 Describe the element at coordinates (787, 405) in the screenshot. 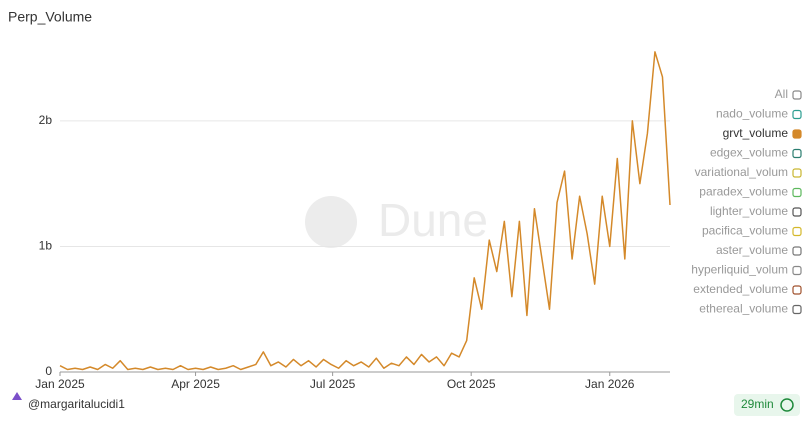

I see `check-icon` at that location.